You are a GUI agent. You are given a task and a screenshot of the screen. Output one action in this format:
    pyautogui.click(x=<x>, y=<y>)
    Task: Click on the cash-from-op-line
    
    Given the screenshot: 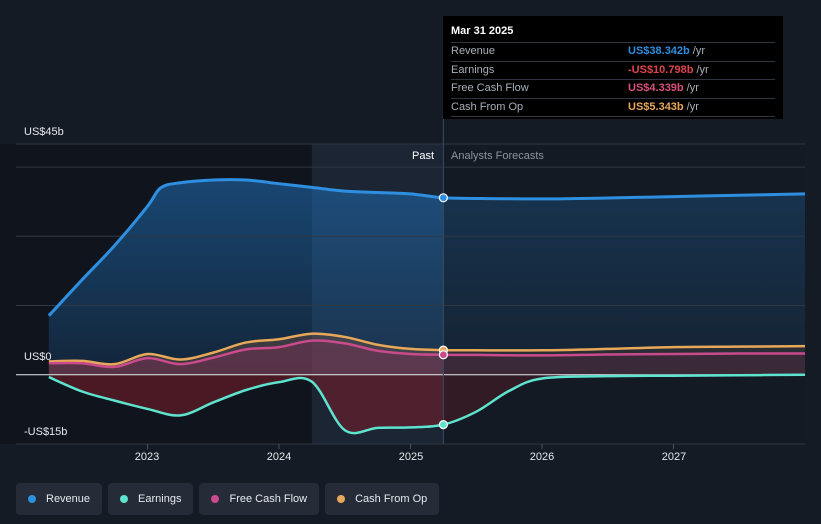 What is the action you would take?
    pyautogui.click(x=427, y=349)
    